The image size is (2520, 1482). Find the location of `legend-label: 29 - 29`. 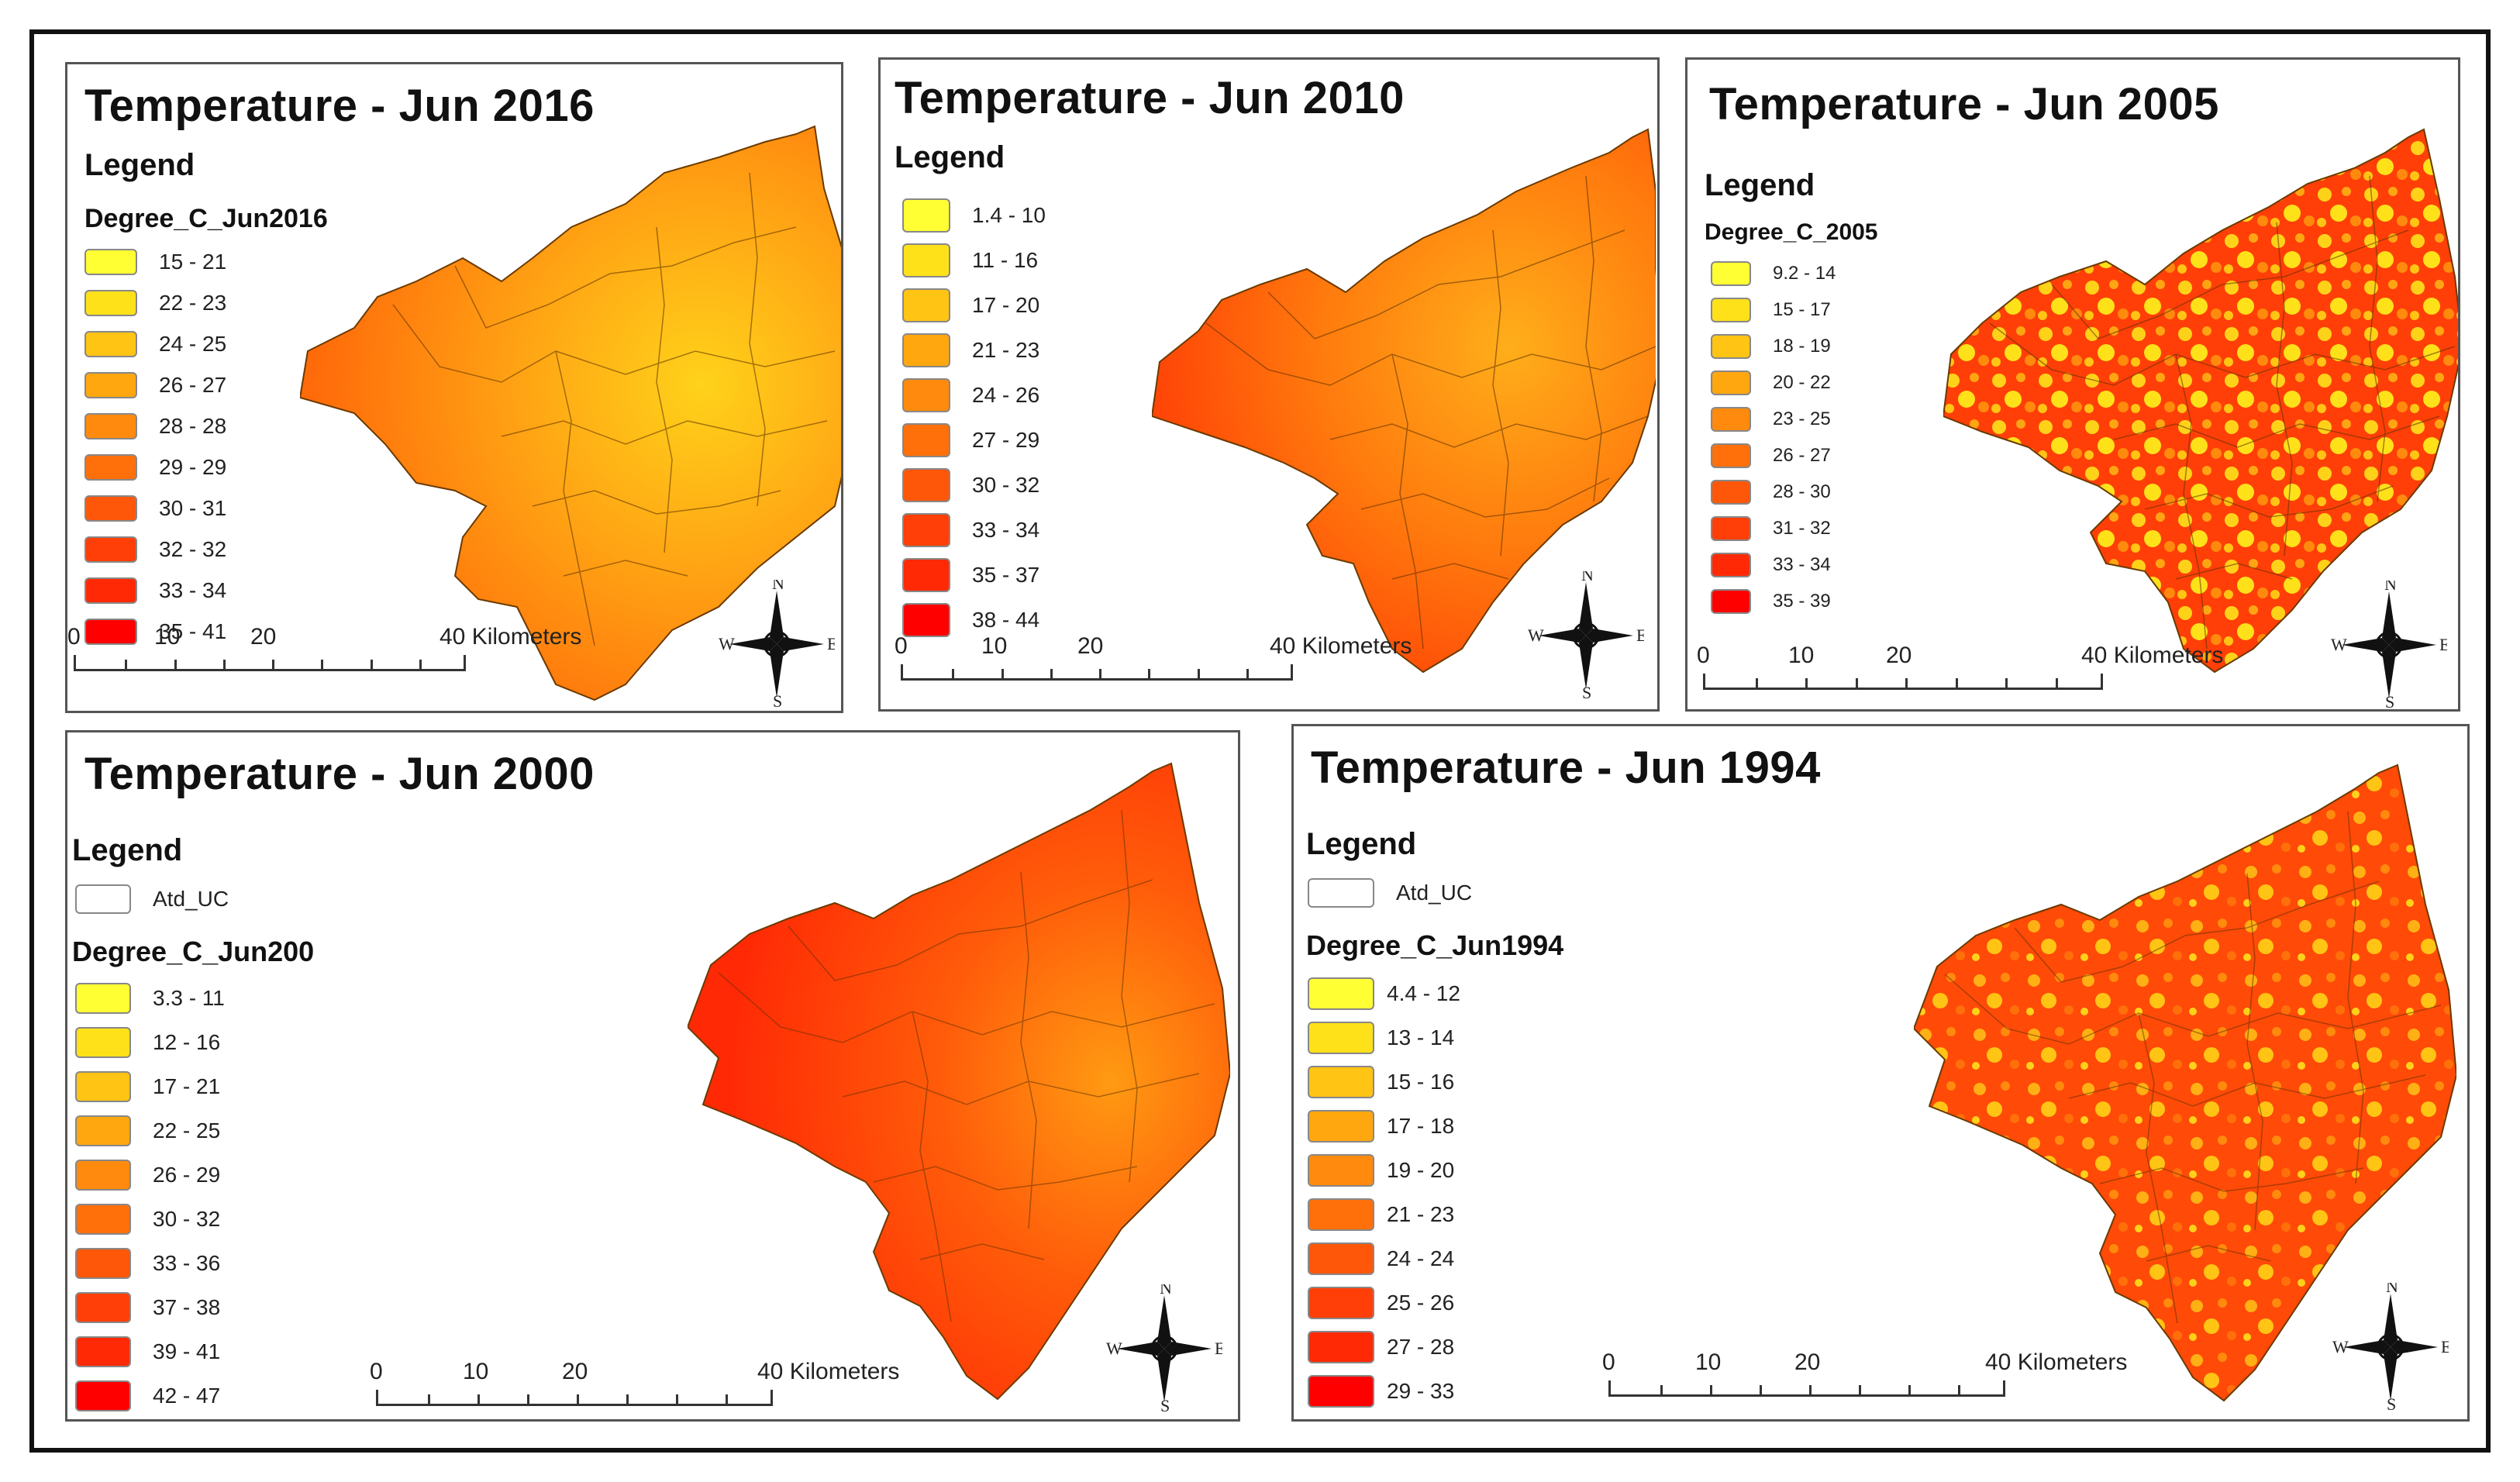

legend-label: 29 - 29 is located at coordinates (193, 466).